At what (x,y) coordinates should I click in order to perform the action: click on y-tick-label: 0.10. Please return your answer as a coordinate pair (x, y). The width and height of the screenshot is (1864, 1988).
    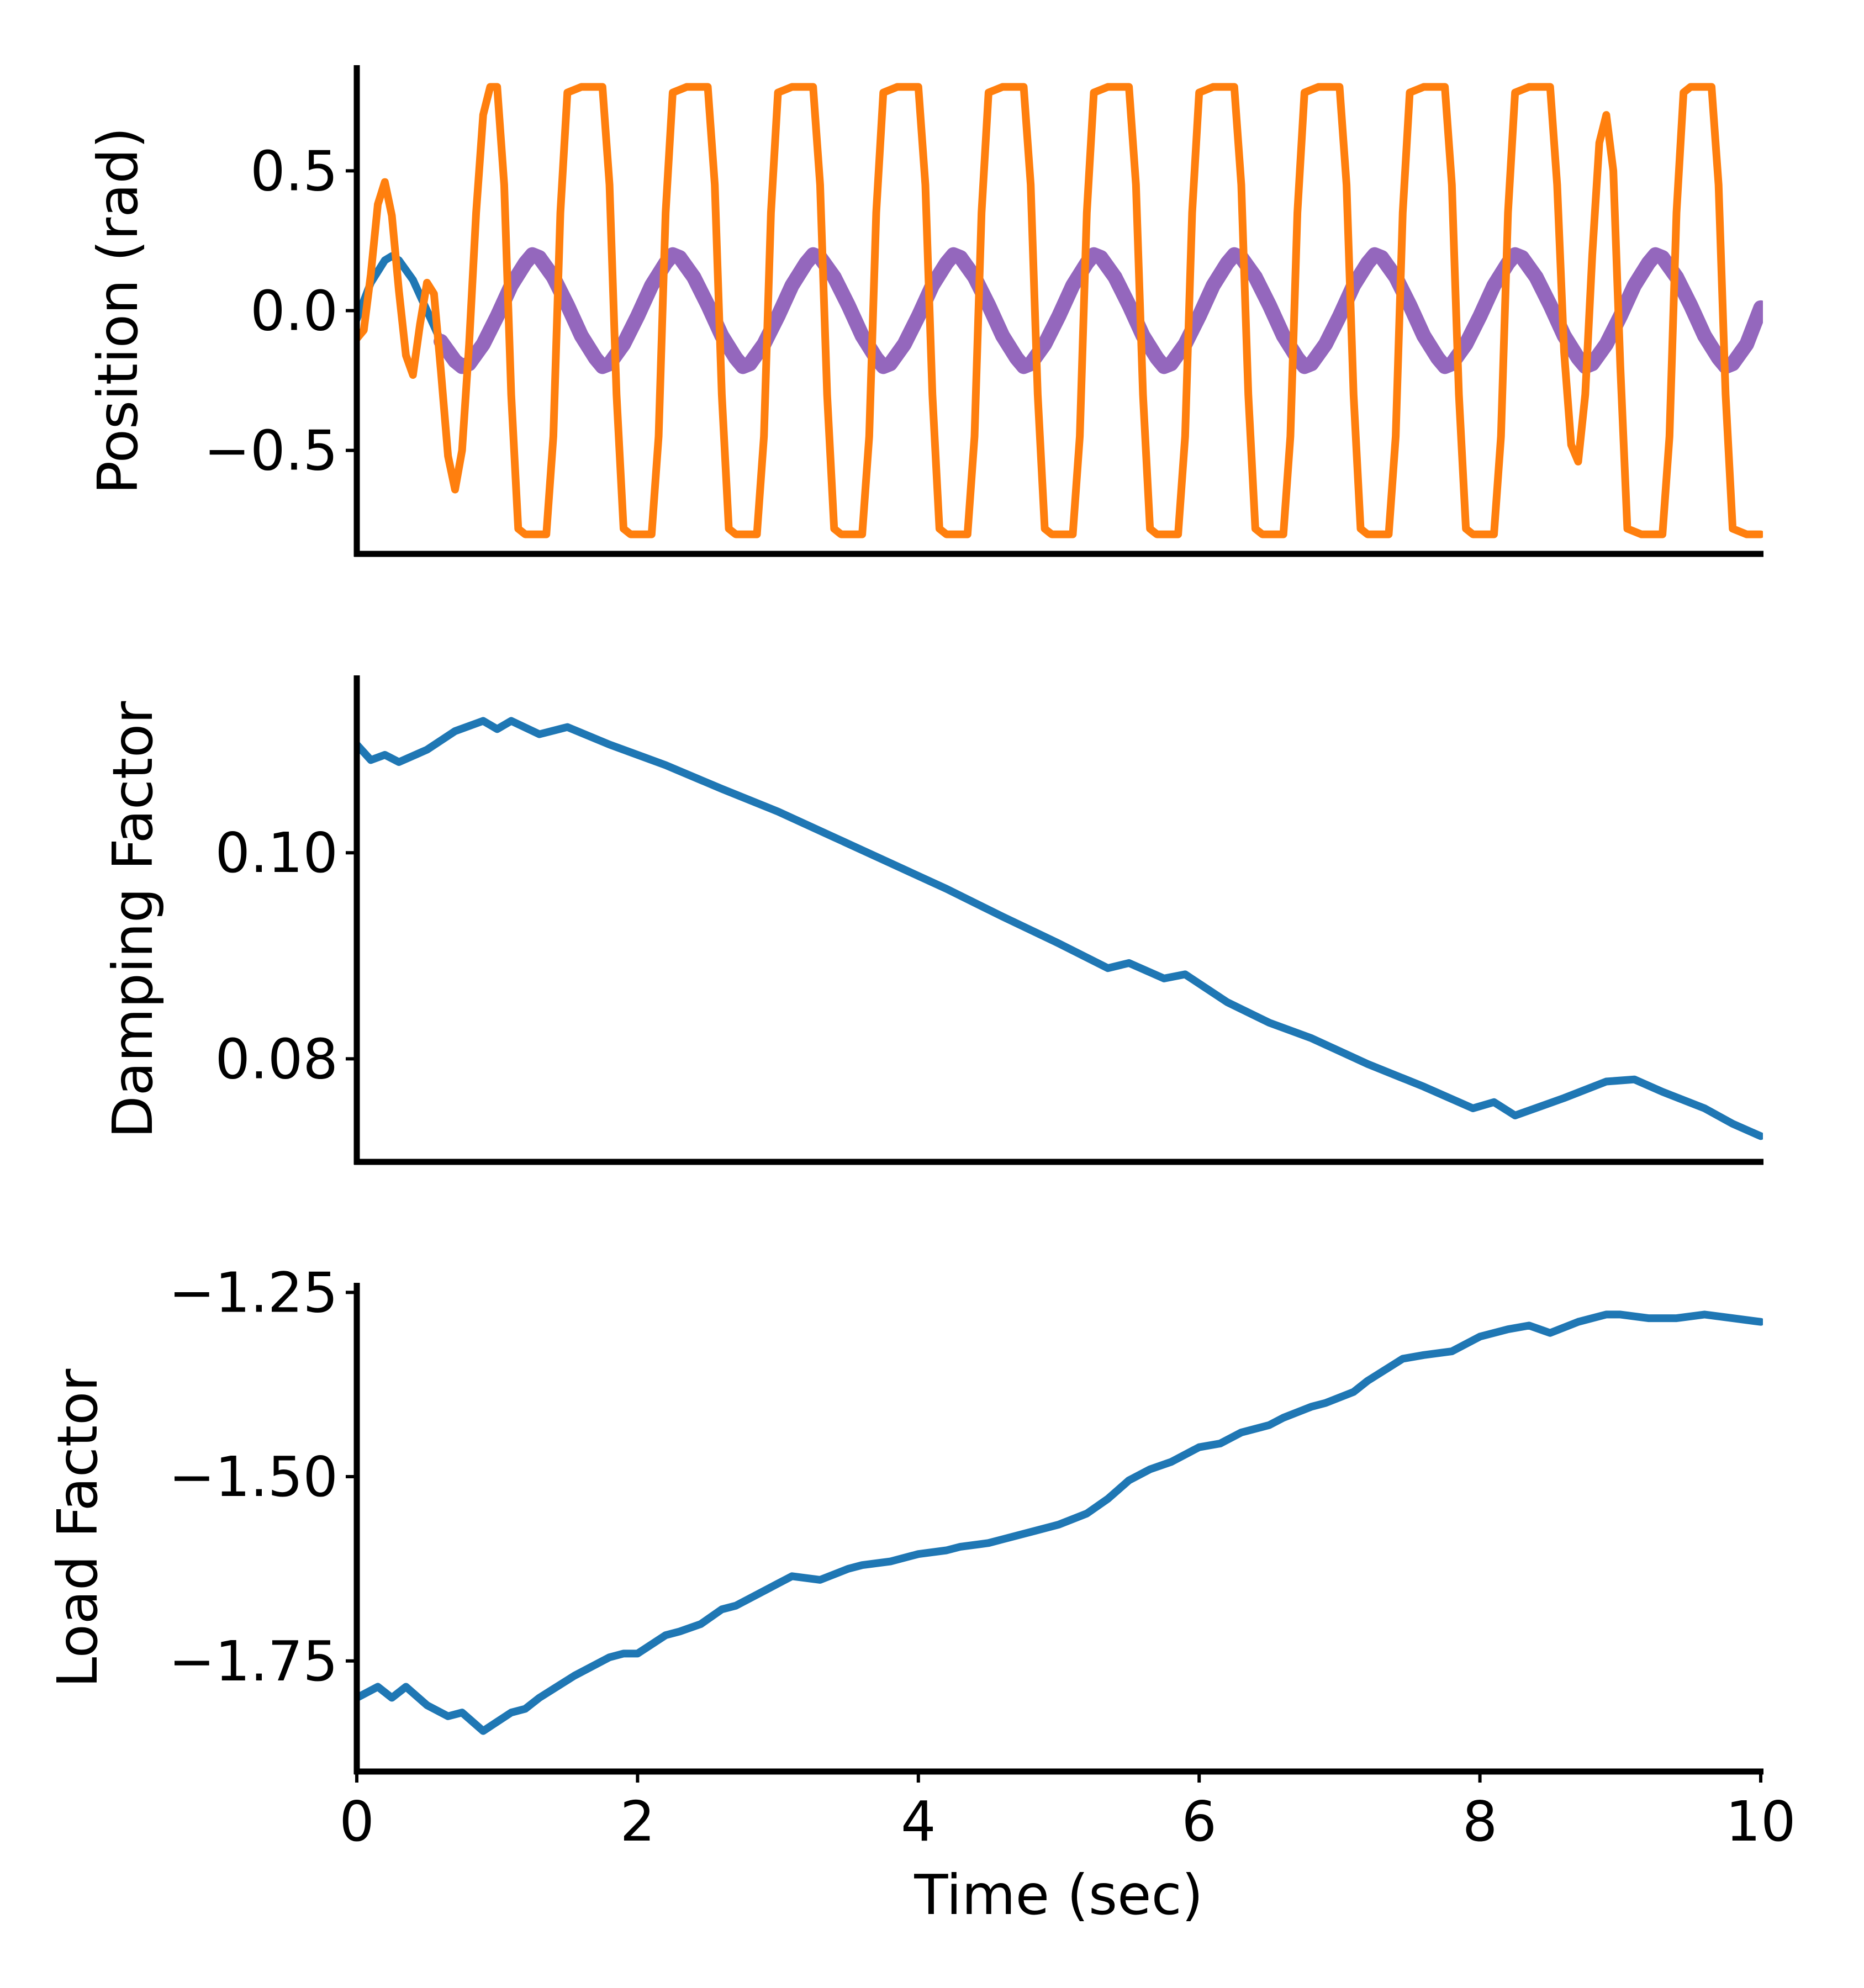
    Looking at the image, I should click on (276, 853).